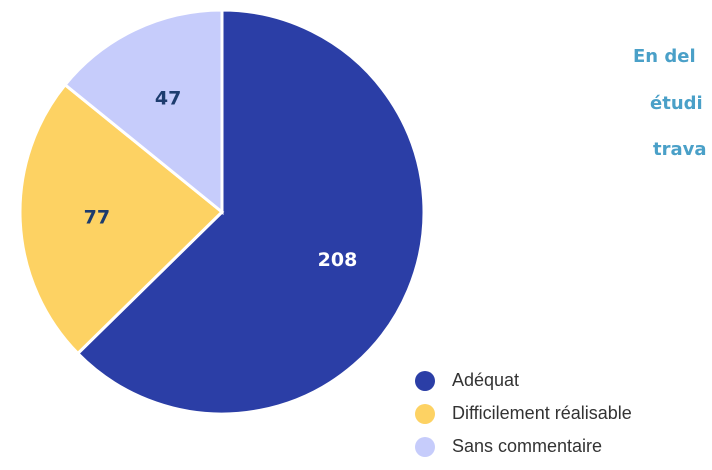  What do you see at coordinates (680, 149) in the screenshot?
I see `side-text: trava` at bounding box center [680, 149].